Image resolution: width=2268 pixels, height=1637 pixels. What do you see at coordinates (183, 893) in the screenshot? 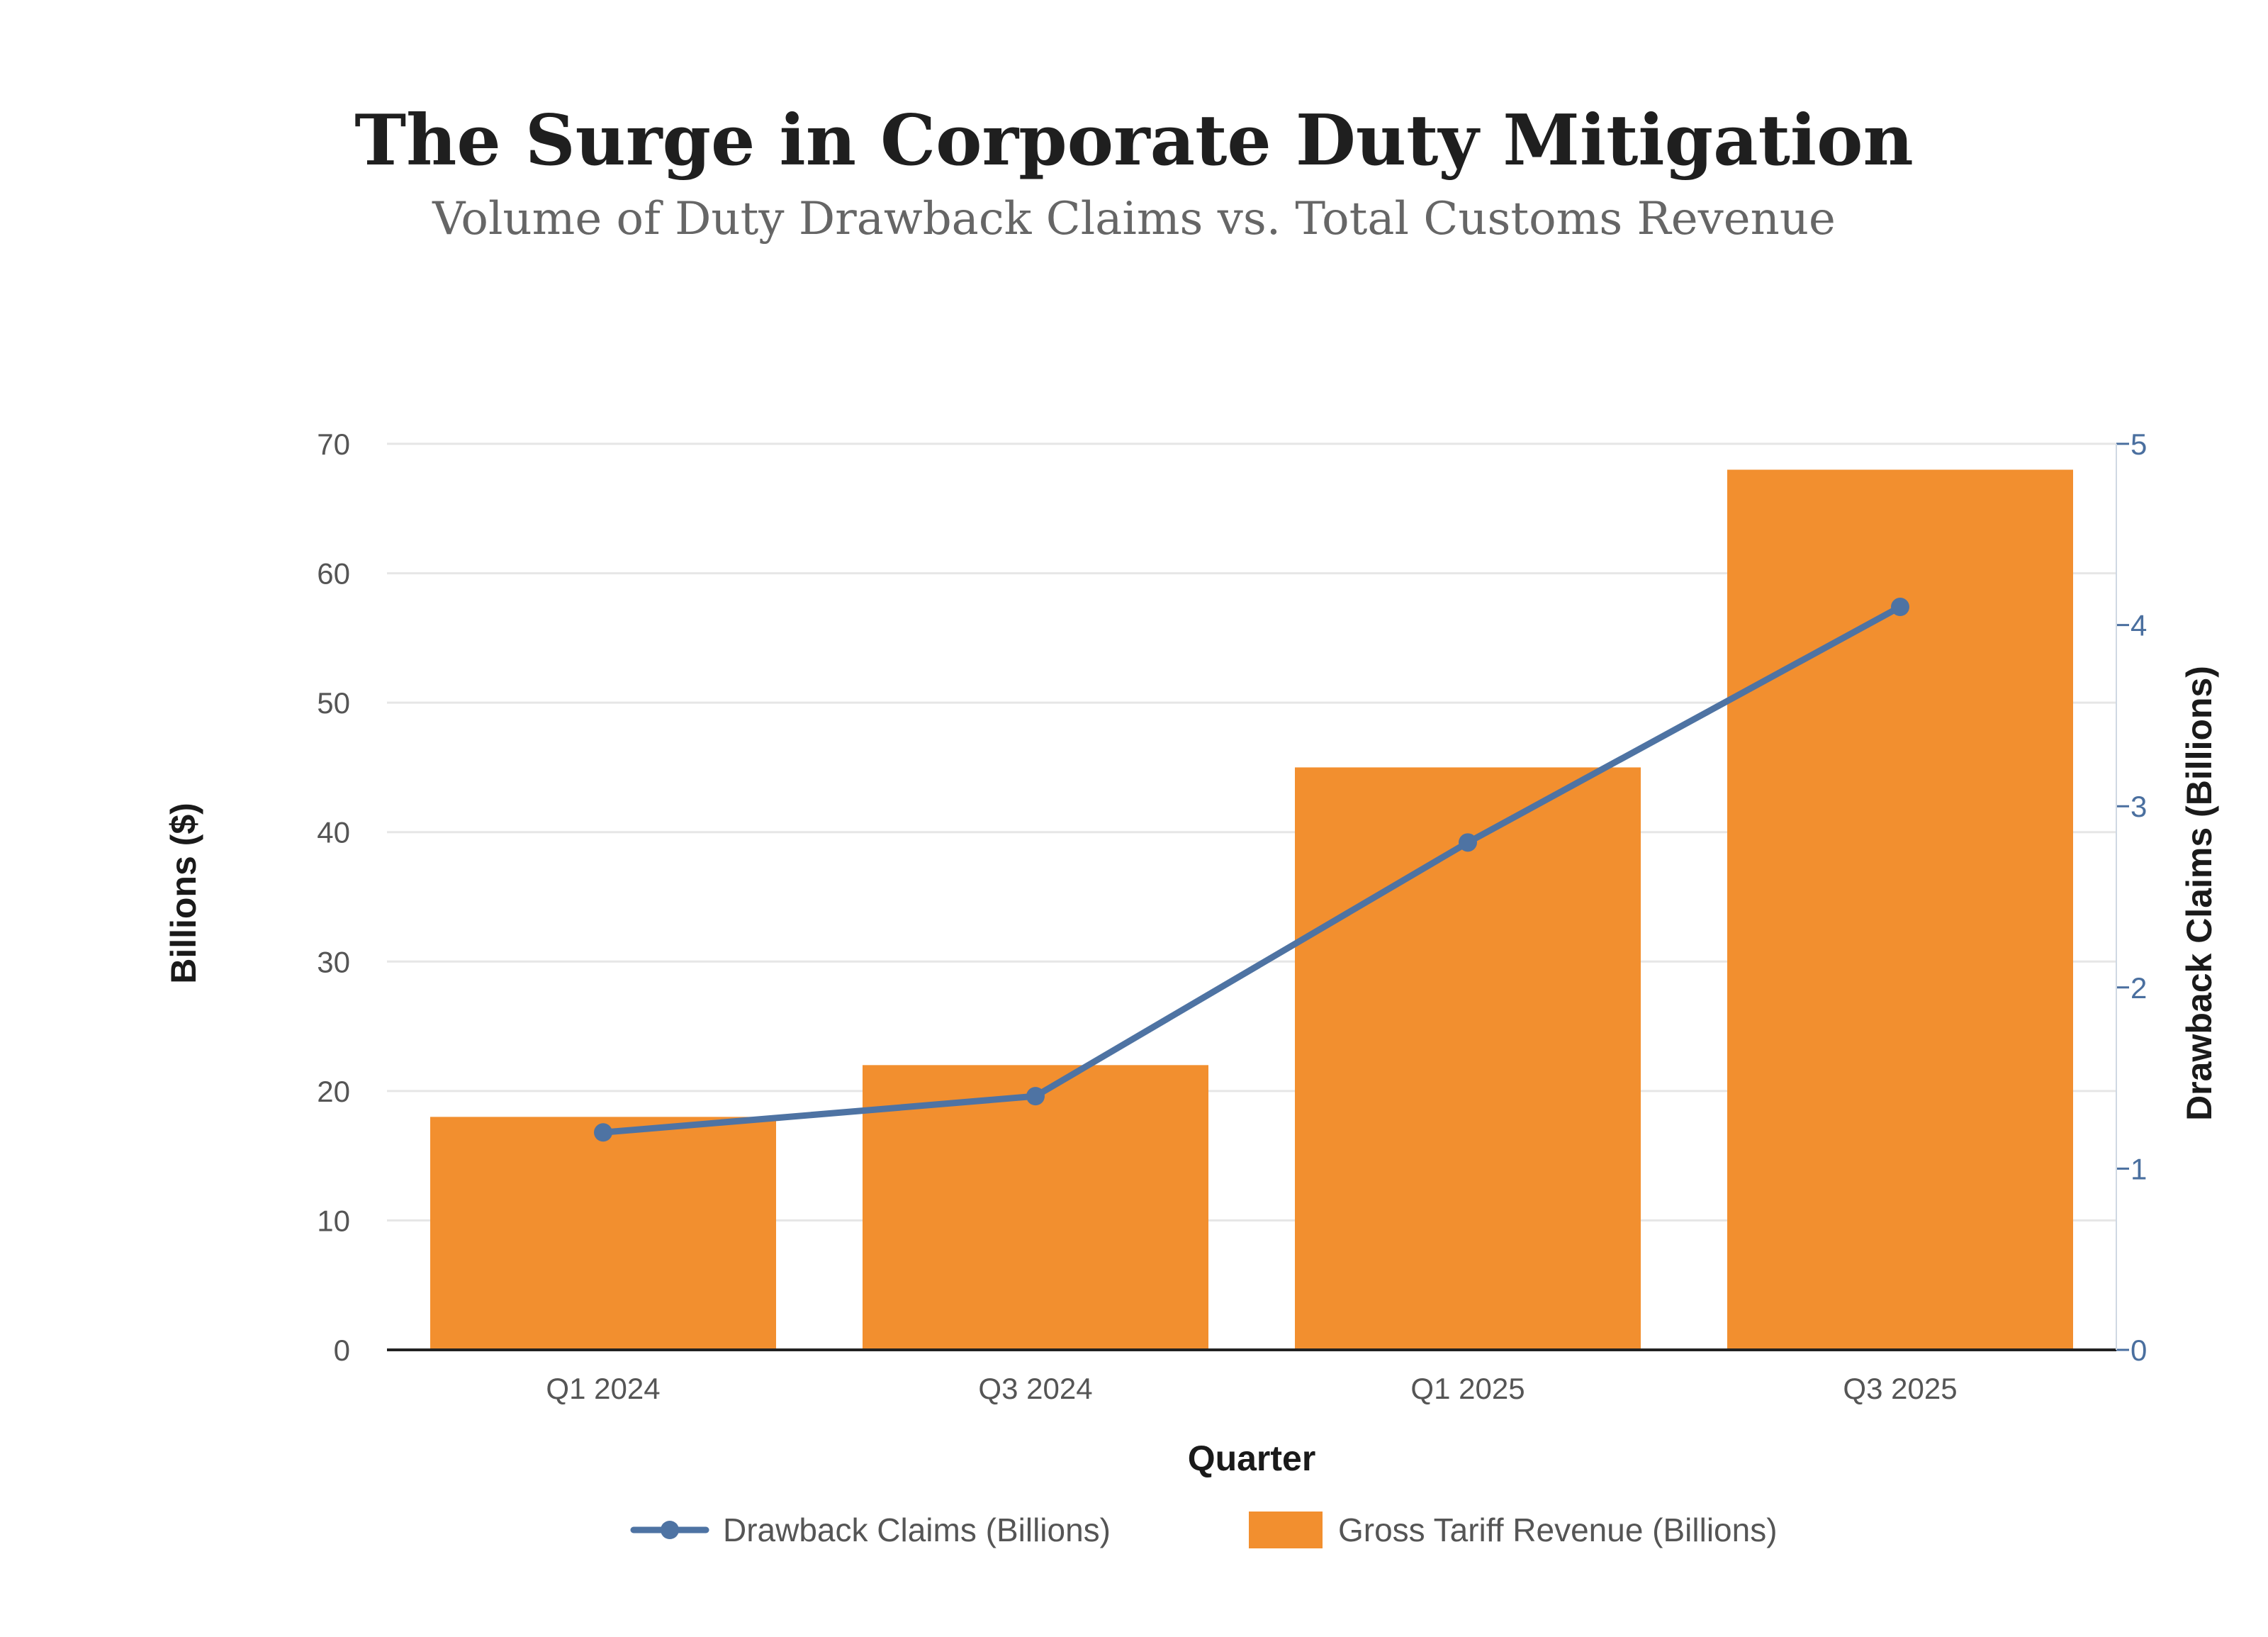
I see `y-axis-title: Billions ($)` at bounding box center [183, 893].